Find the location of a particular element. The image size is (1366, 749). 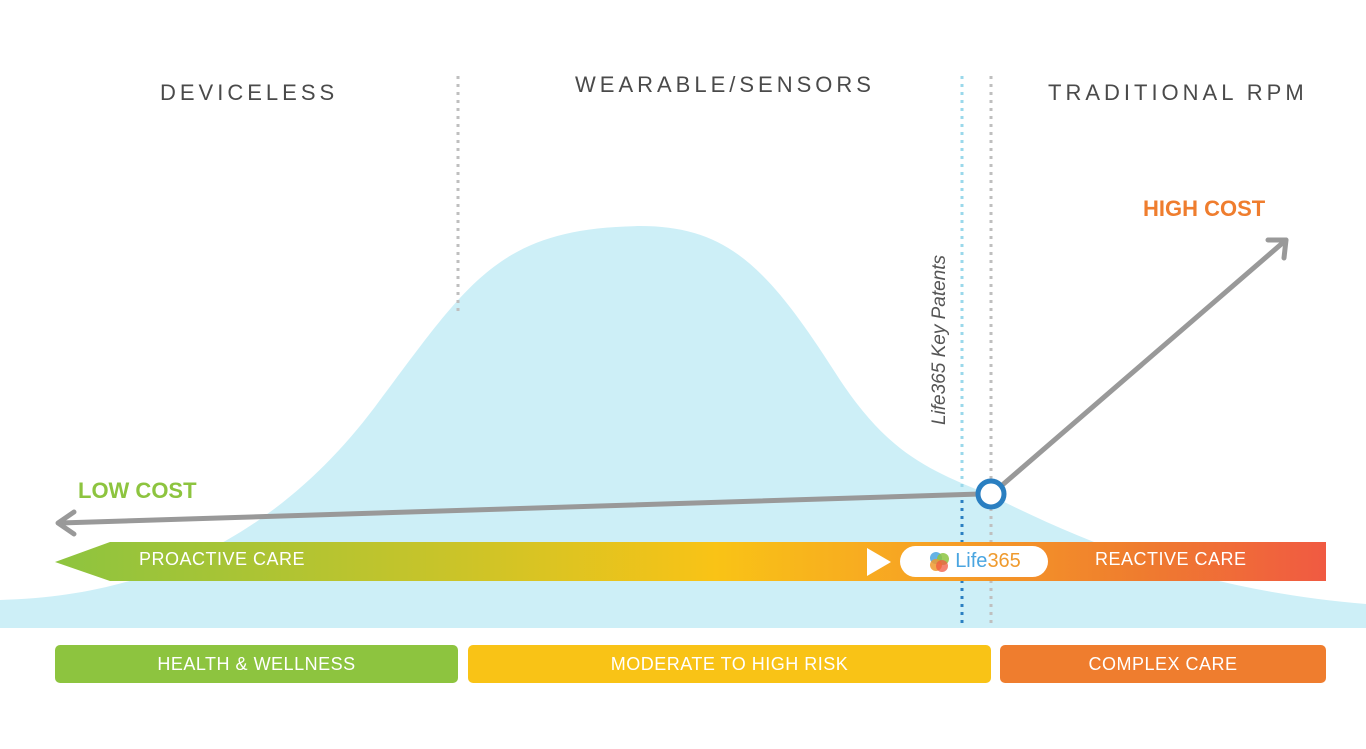

key-patents-label: Life365 Key Patents is located at coordinates (939, 340).